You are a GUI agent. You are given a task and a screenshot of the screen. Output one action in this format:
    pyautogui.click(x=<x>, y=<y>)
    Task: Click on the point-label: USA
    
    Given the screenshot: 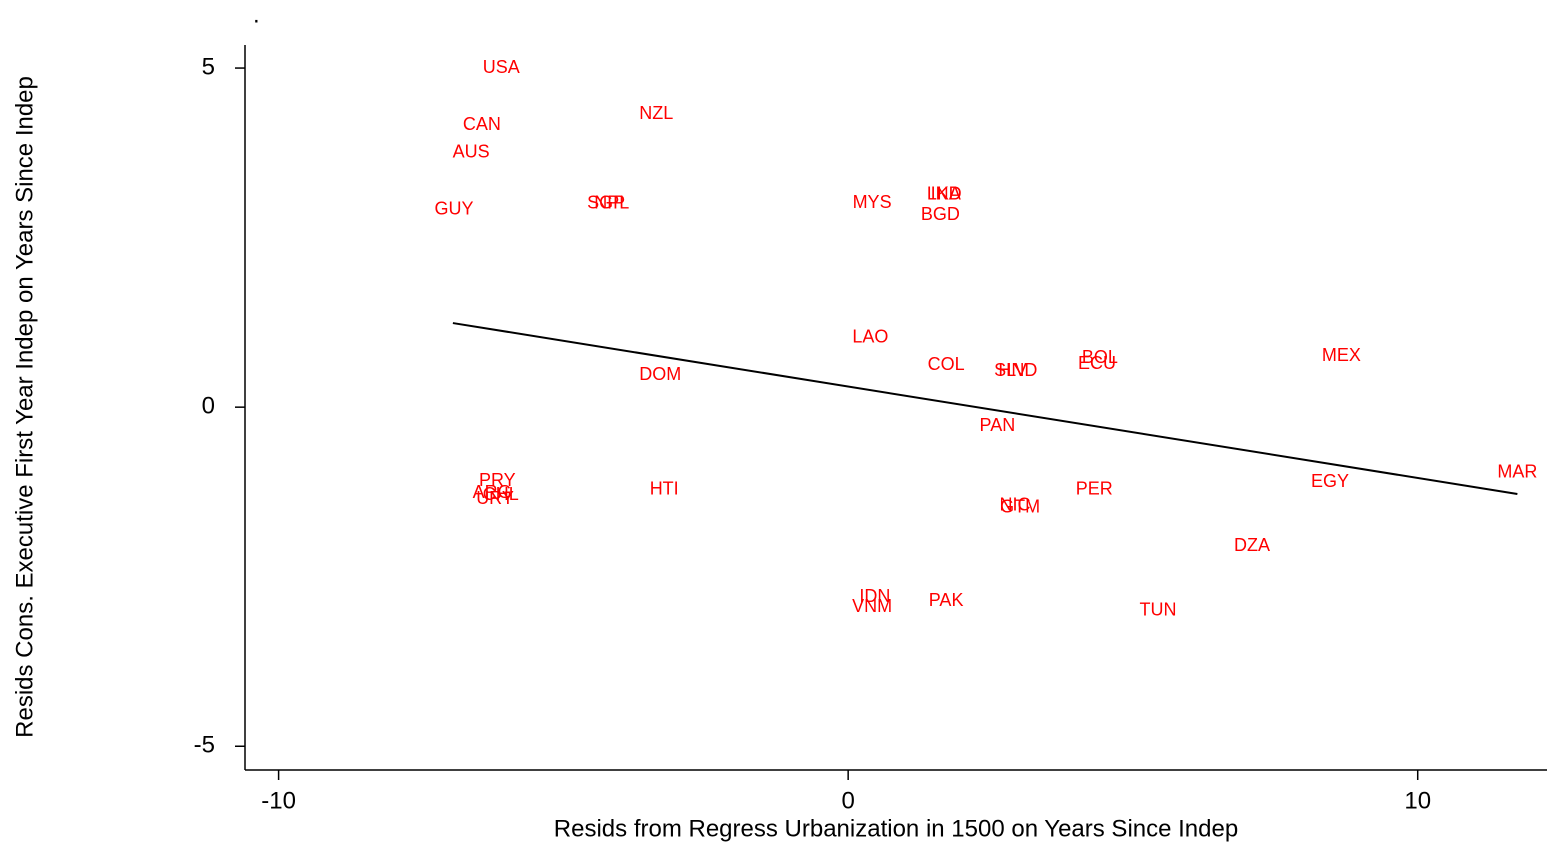 What is the action you would take?
    pyautogui.click(x=501, y=67)
    